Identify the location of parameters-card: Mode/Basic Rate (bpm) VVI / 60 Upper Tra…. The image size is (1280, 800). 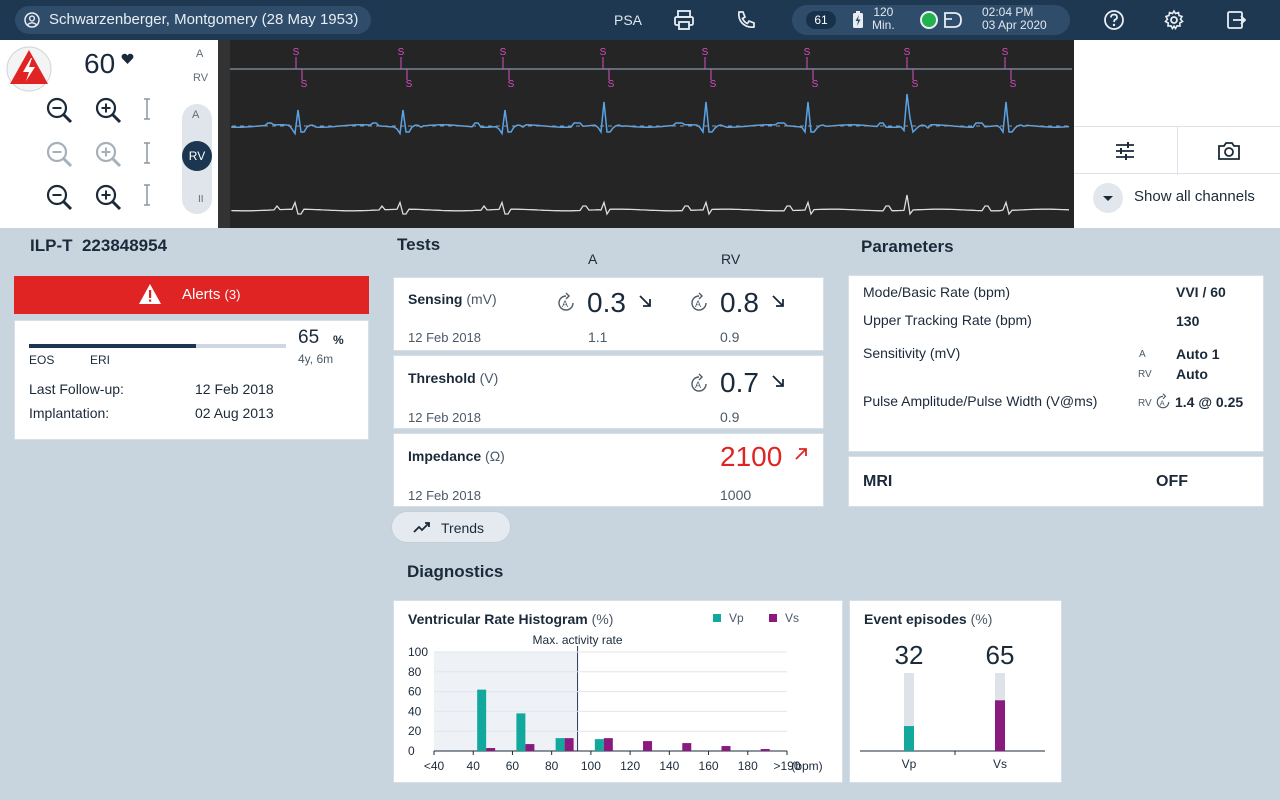
(1056, 363).